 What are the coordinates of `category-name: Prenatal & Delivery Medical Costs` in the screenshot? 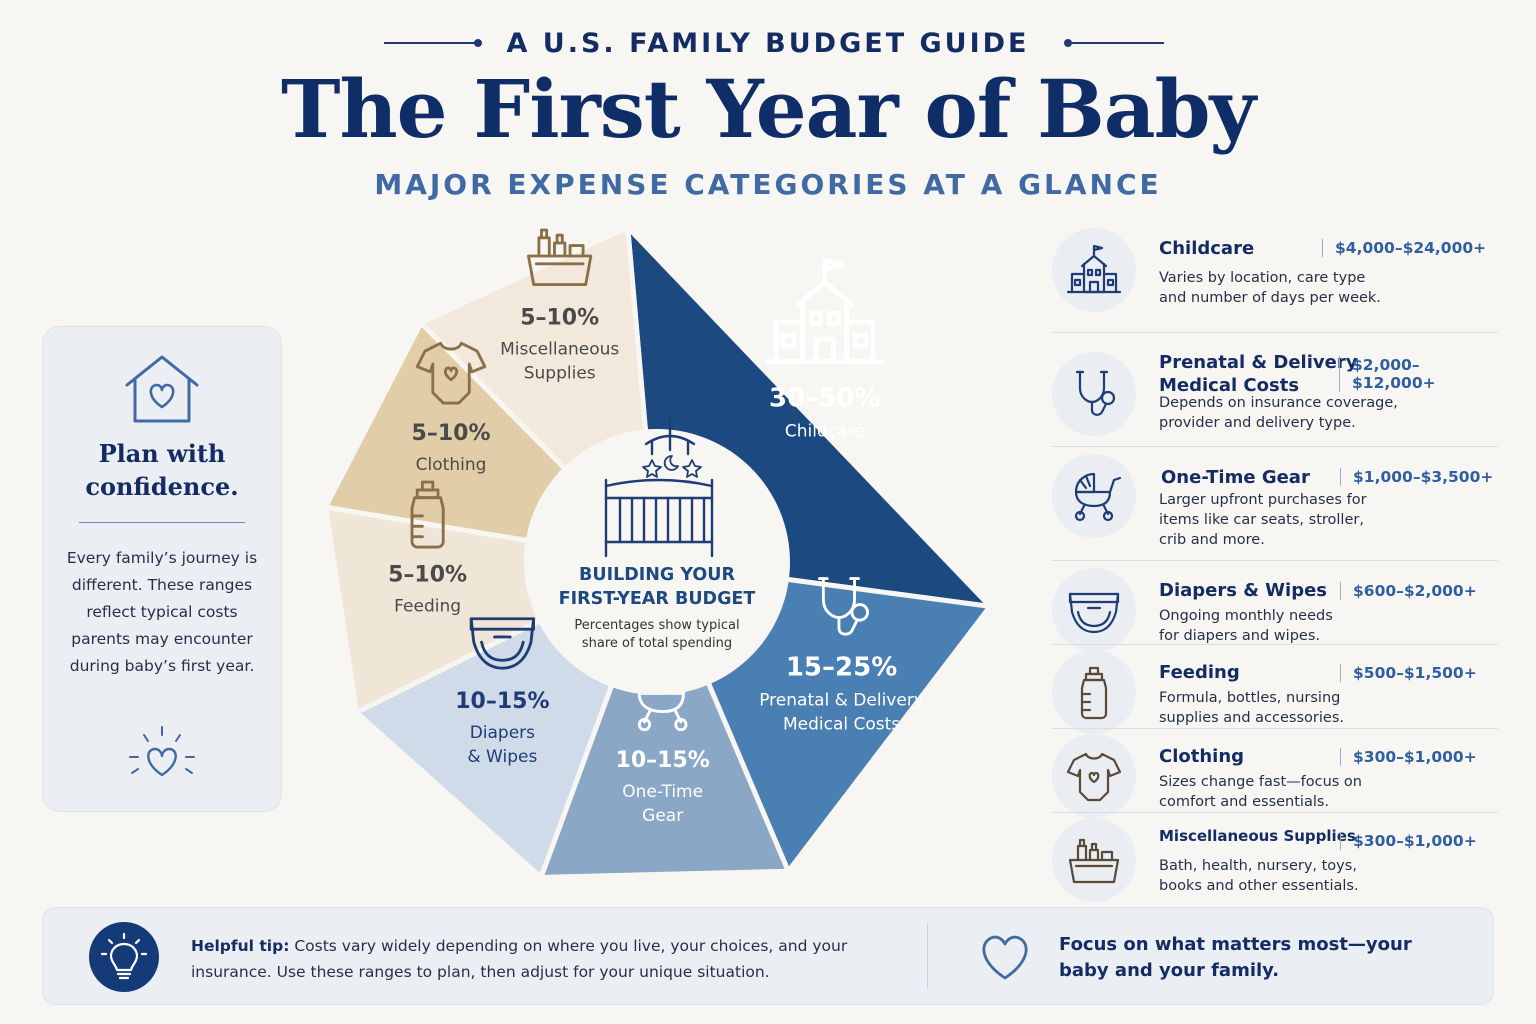 It's located at (1258, 374).